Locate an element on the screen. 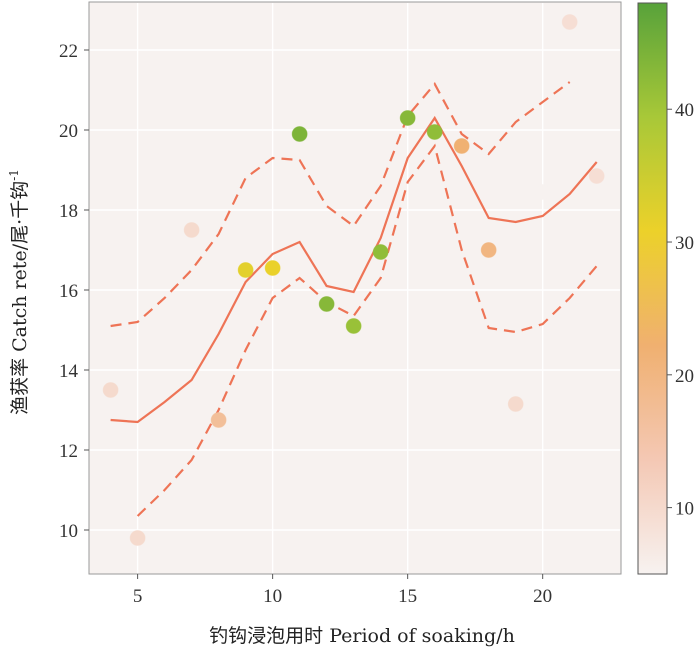  y-axis-title-text: 渔获率 Catch rete/尾·千钩 is located at coordinates (20, 298).